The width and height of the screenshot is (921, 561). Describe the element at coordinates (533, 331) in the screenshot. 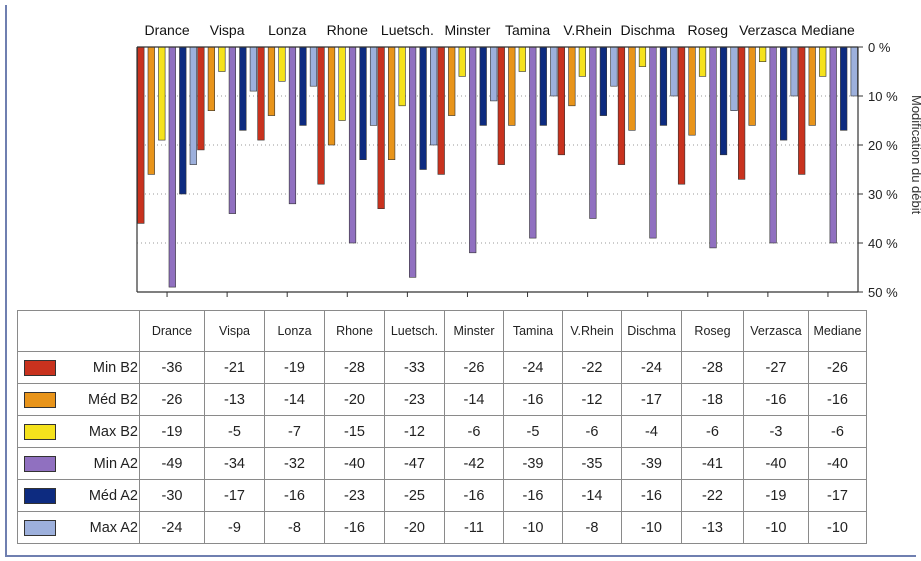

I see `table-column-header: Tamina` at that location.